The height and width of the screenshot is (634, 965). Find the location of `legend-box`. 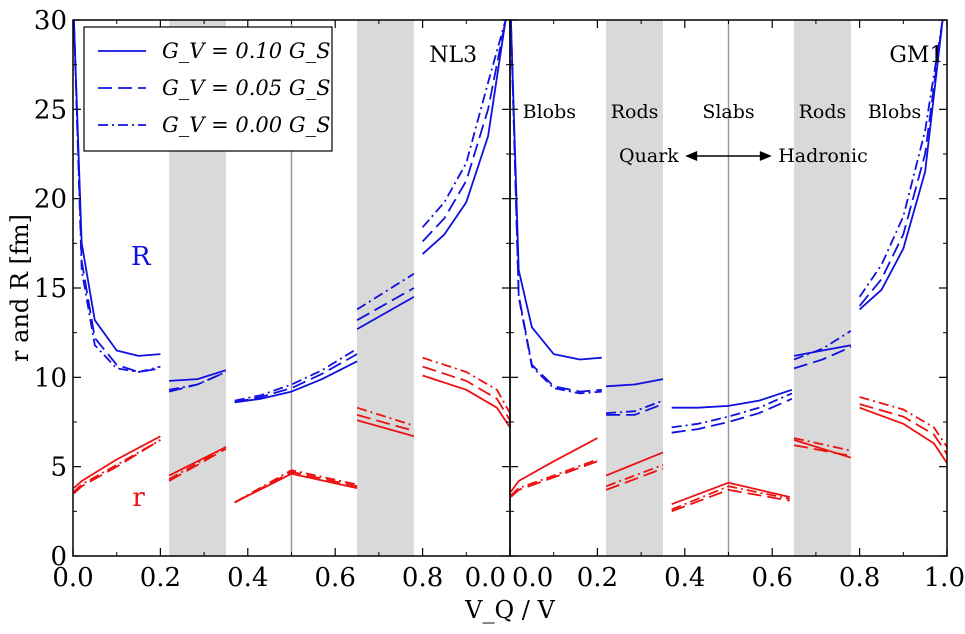

legend-box is located at coordinates (208, 89).